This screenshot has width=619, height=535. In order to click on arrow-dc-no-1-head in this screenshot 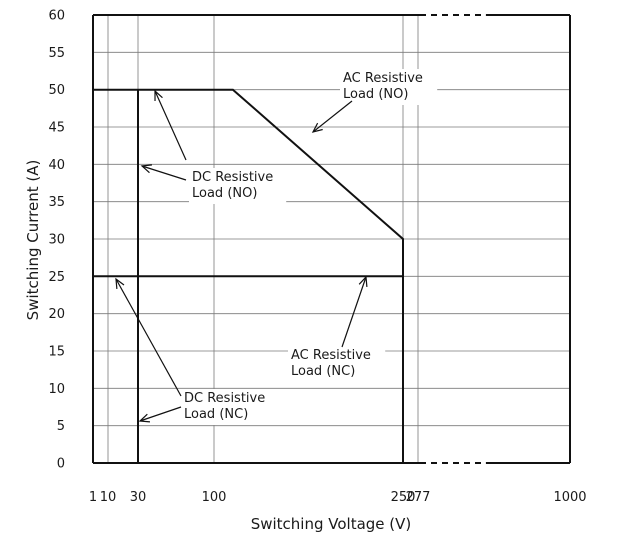, I will do `click(158, 95)`.